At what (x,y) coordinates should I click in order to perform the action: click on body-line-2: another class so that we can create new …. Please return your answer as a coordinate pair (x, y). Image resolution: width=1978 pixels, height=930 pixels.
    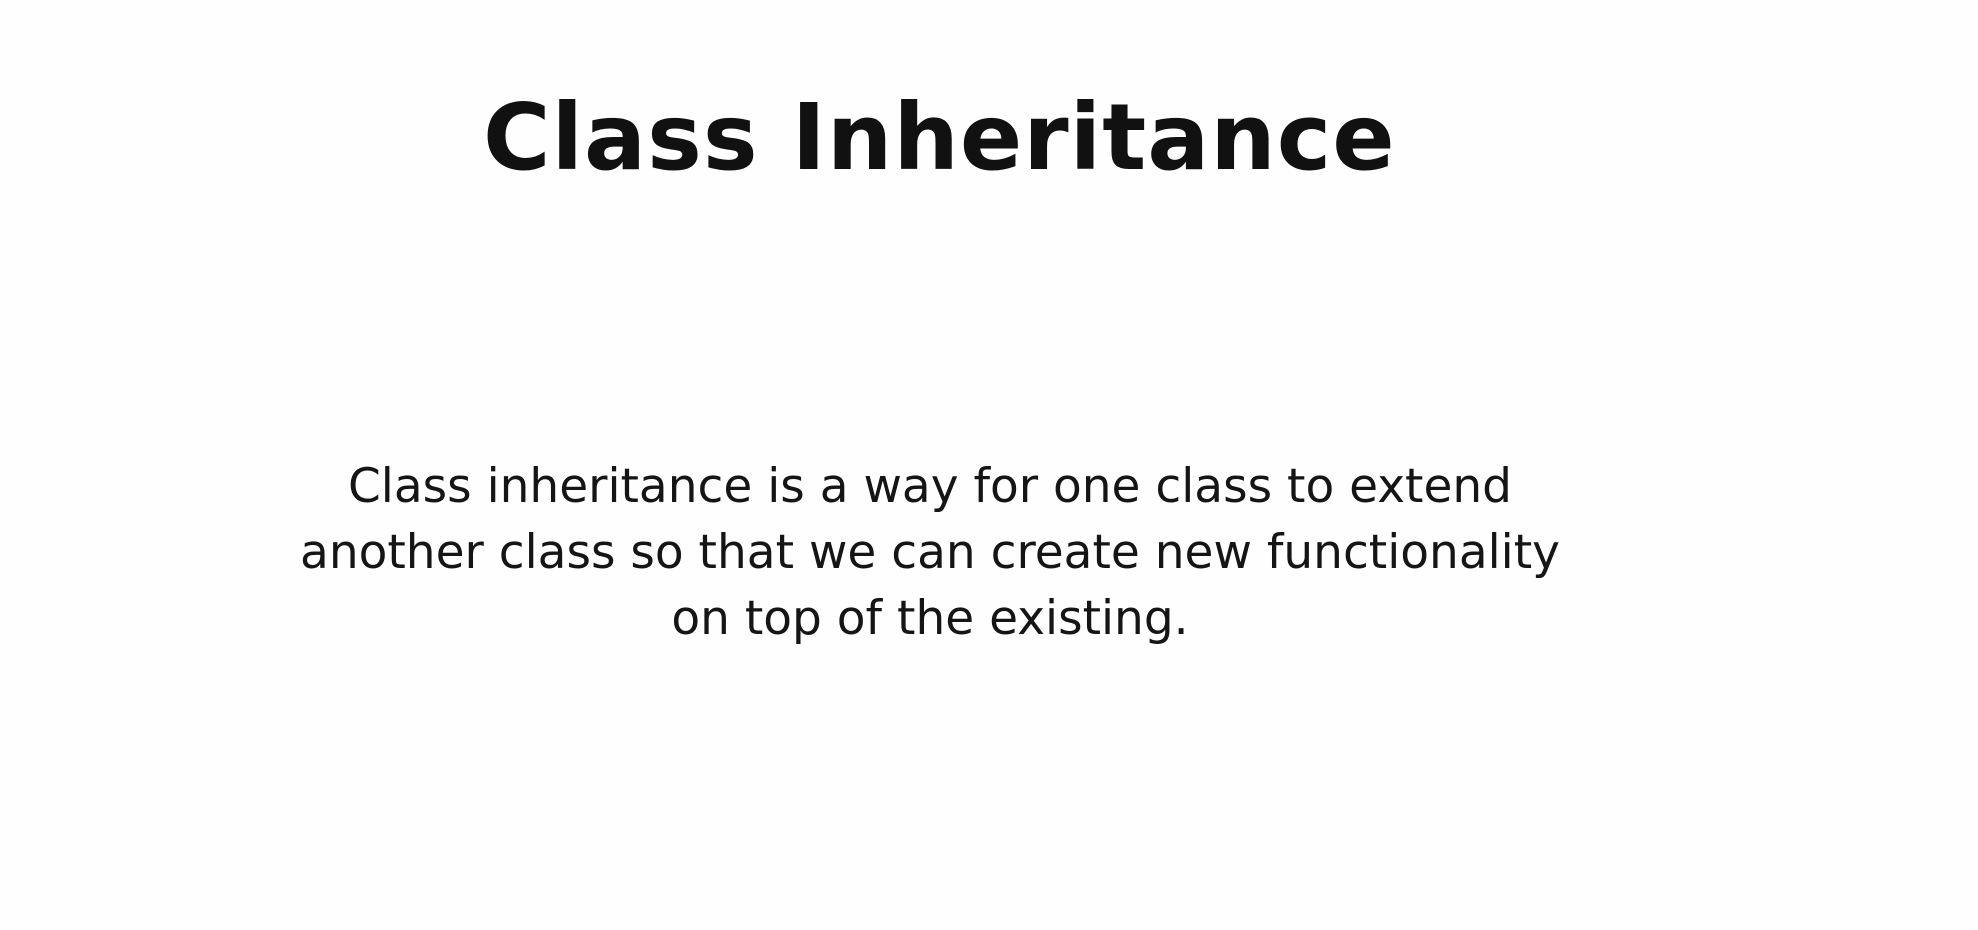
    Looking at the image, I should click on (930, 552).